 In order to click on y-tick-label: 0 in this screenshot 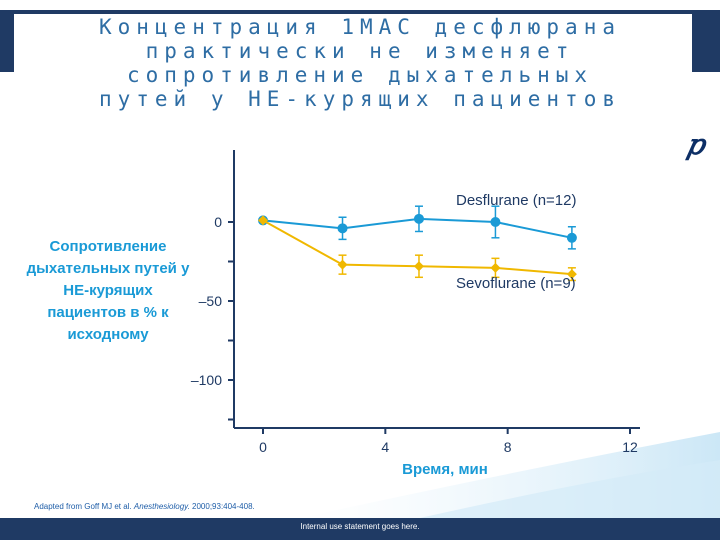, I will do `click(218, 222)`.